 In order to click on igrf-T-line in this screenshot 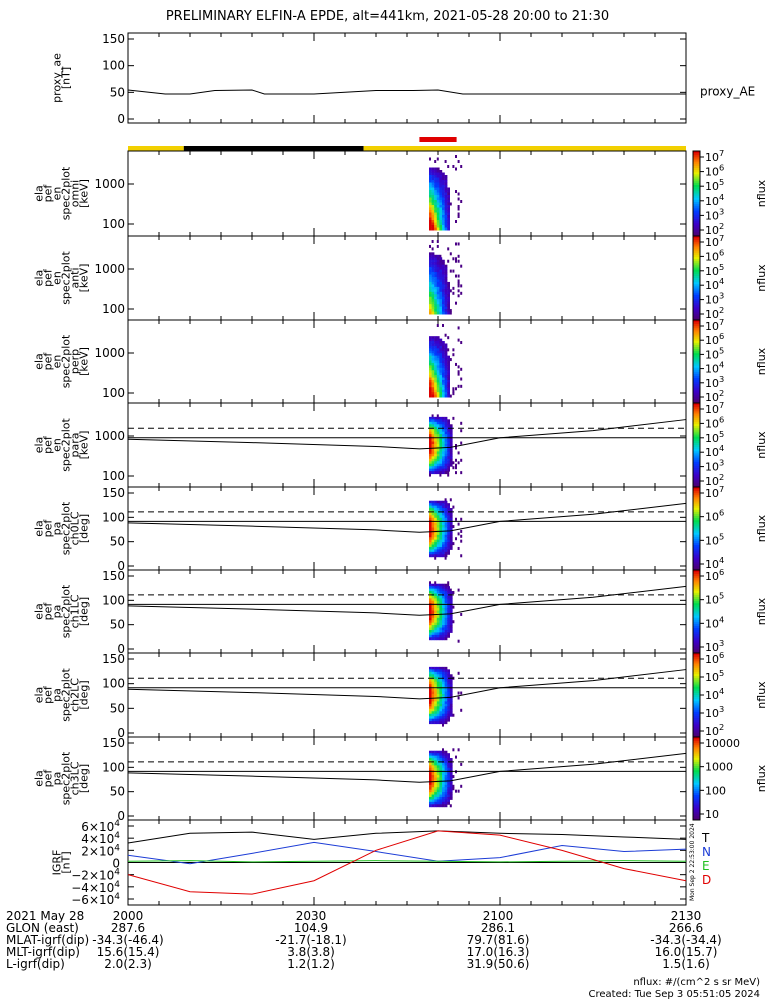, I will do `click(407, 837)`.